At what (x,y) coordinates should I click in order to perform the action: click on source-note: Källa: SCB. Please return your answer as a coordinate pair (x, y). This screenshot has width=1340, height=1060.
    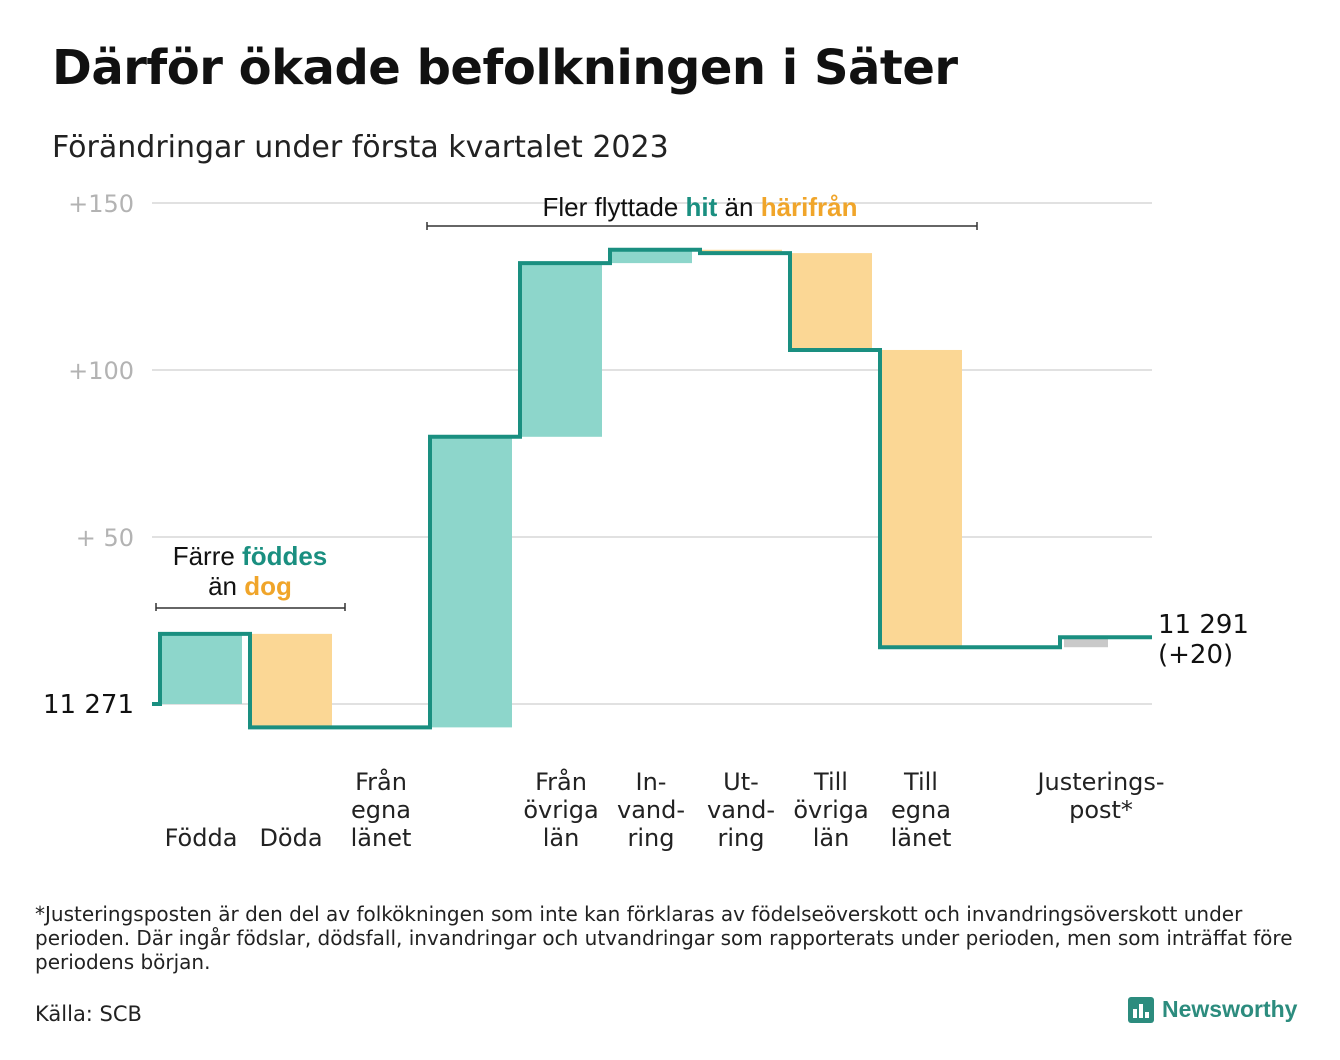
    Looking at the image, I should click on (88, 1014).